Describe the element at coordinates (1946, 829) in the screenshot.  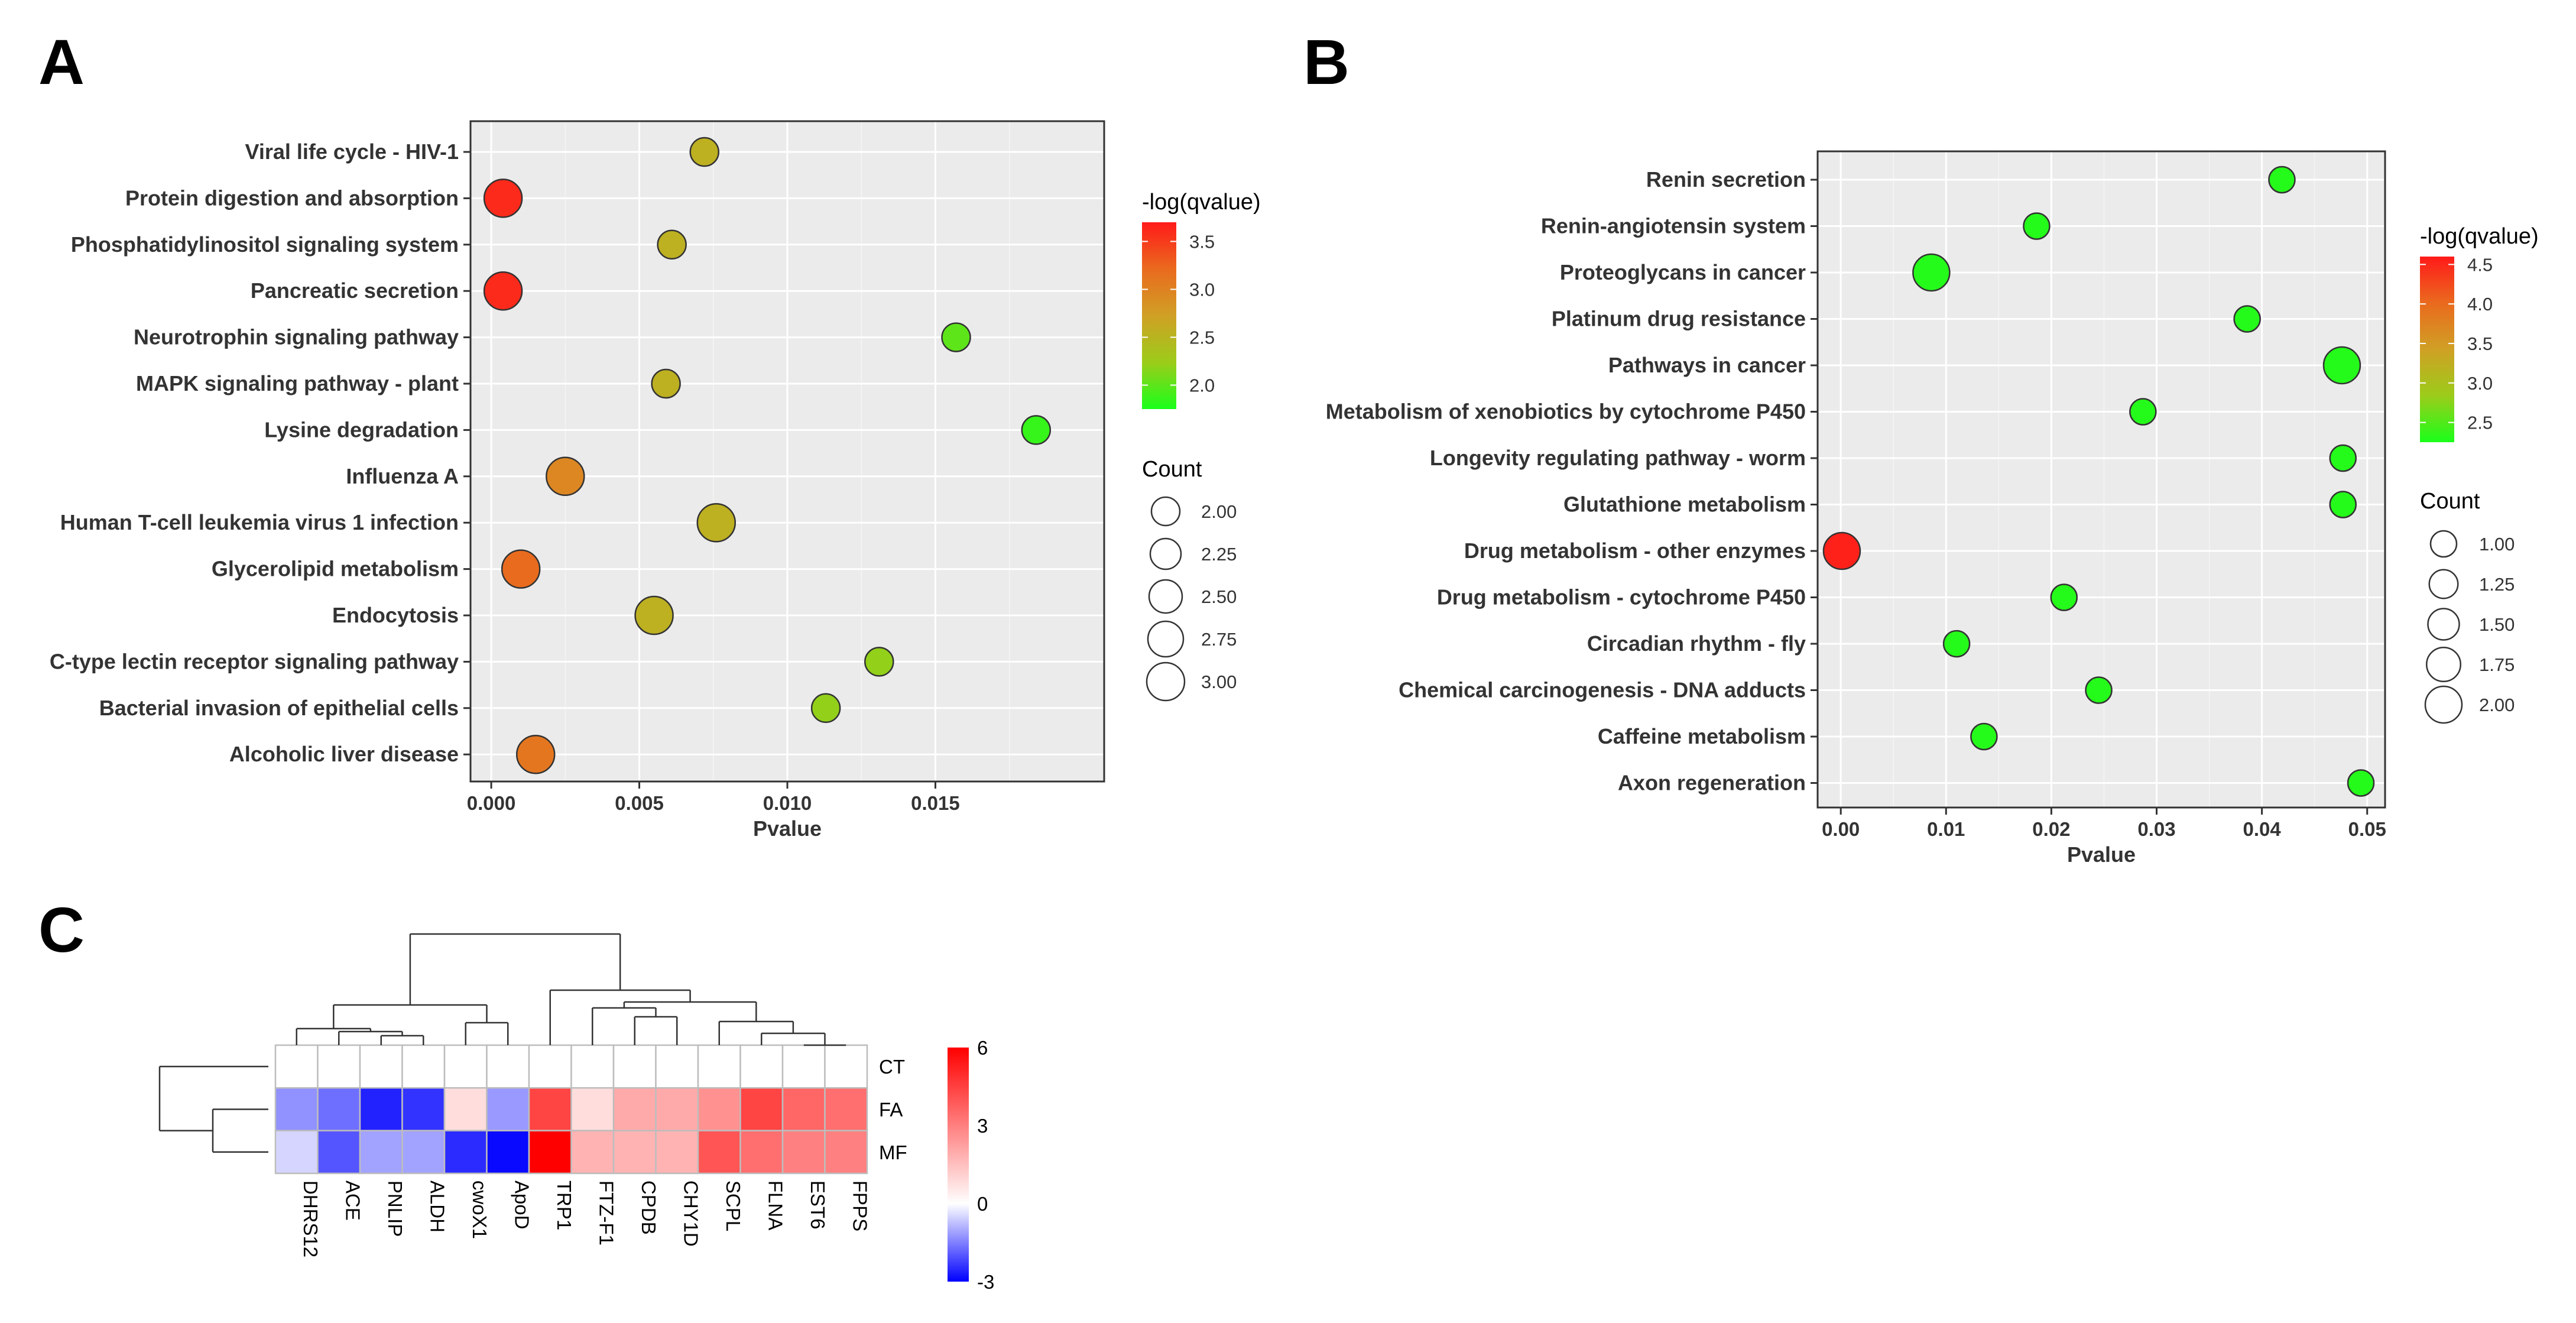
I see `x-tick-label: 0.01` at that location.